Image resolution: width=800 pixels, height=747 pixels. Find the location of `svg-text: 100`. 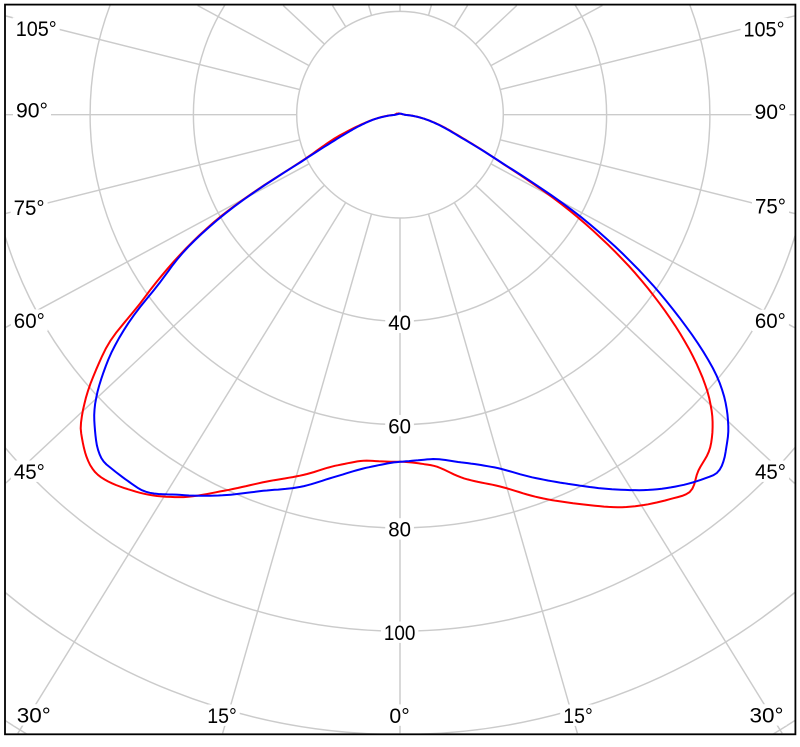

svg-text: 100 is located at coordinates (400, 633).